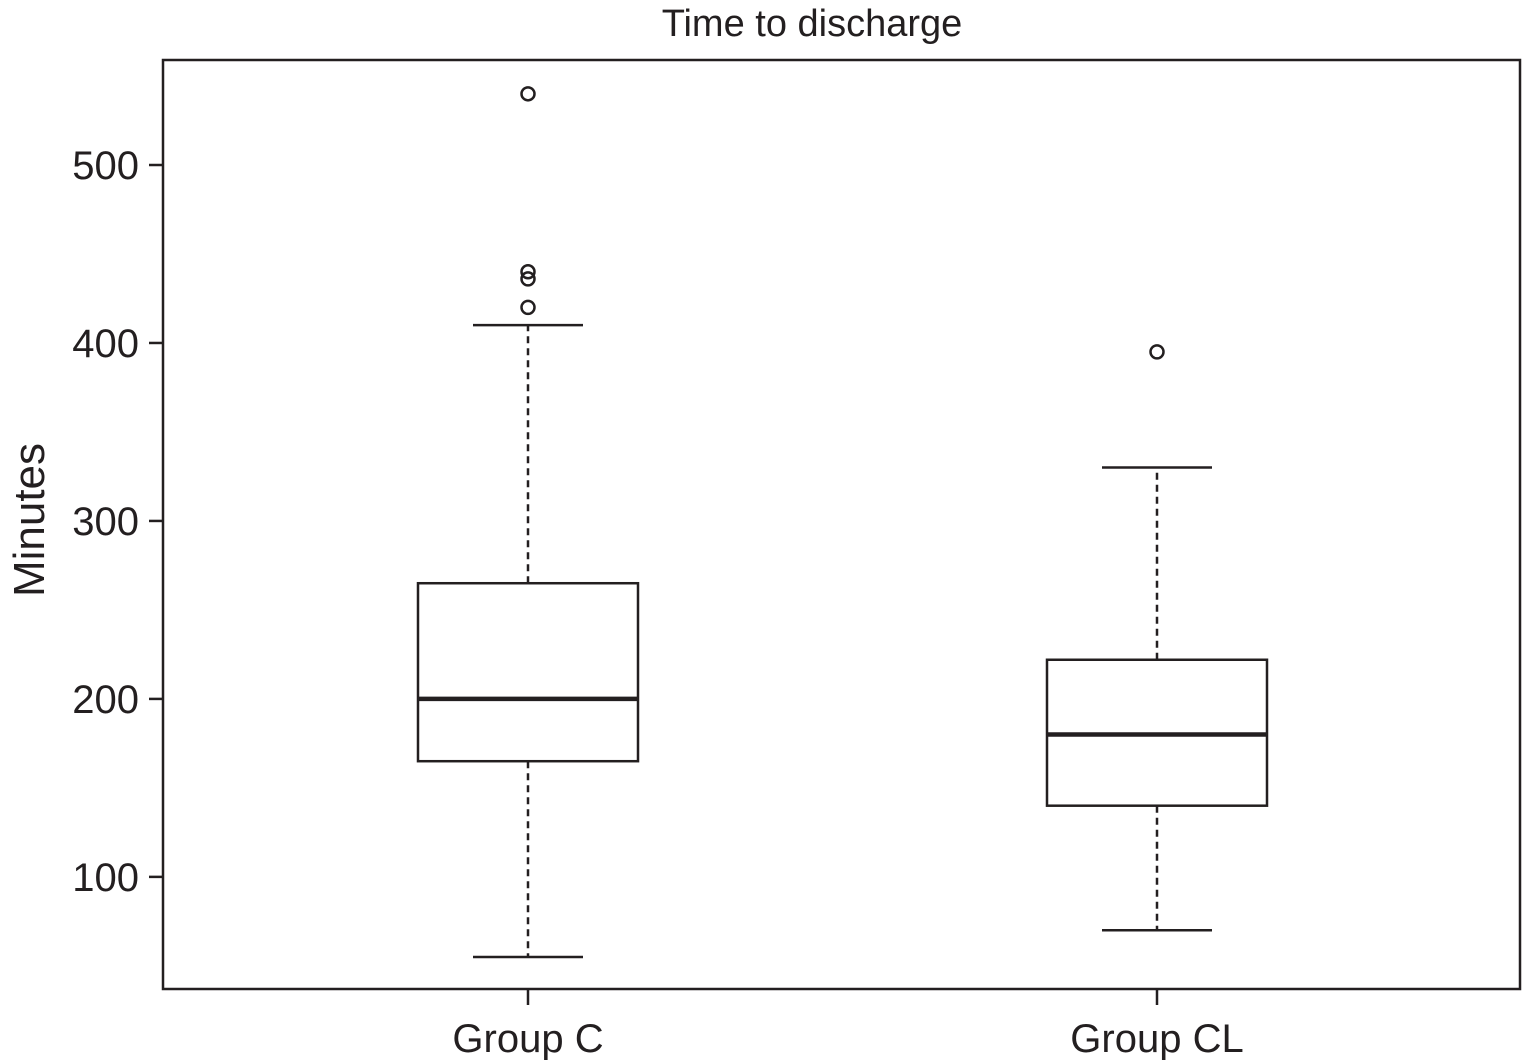 Image resolution: width=1524 pixels, height=1060 pixels. I want to click on y-axis: 100 200 300 400 500, so click(117, 522).